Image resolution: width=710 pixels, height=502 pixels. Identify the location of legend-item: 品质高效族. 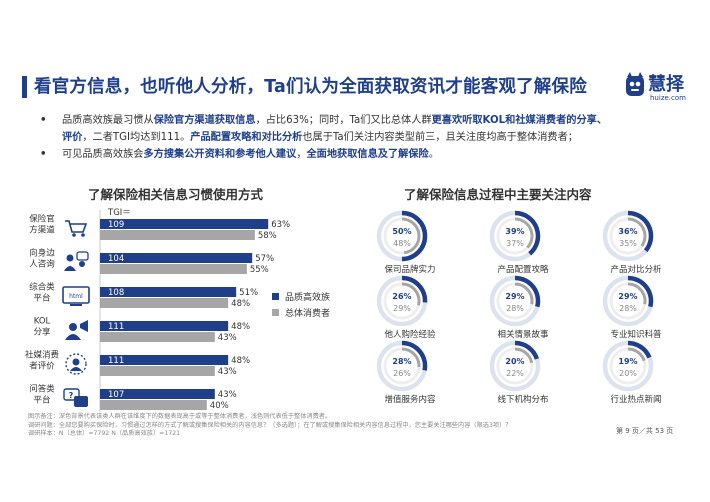
(301, 296).